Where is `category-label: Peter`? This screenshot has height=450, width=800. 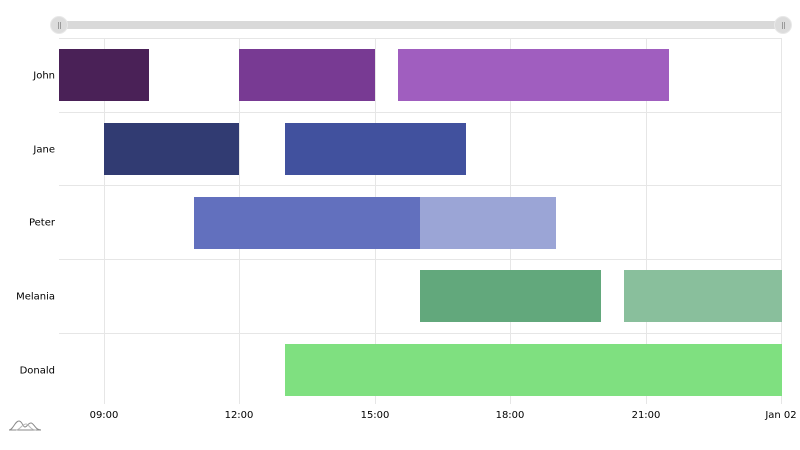 category-label: Peter is located at coordinates (41, 223).